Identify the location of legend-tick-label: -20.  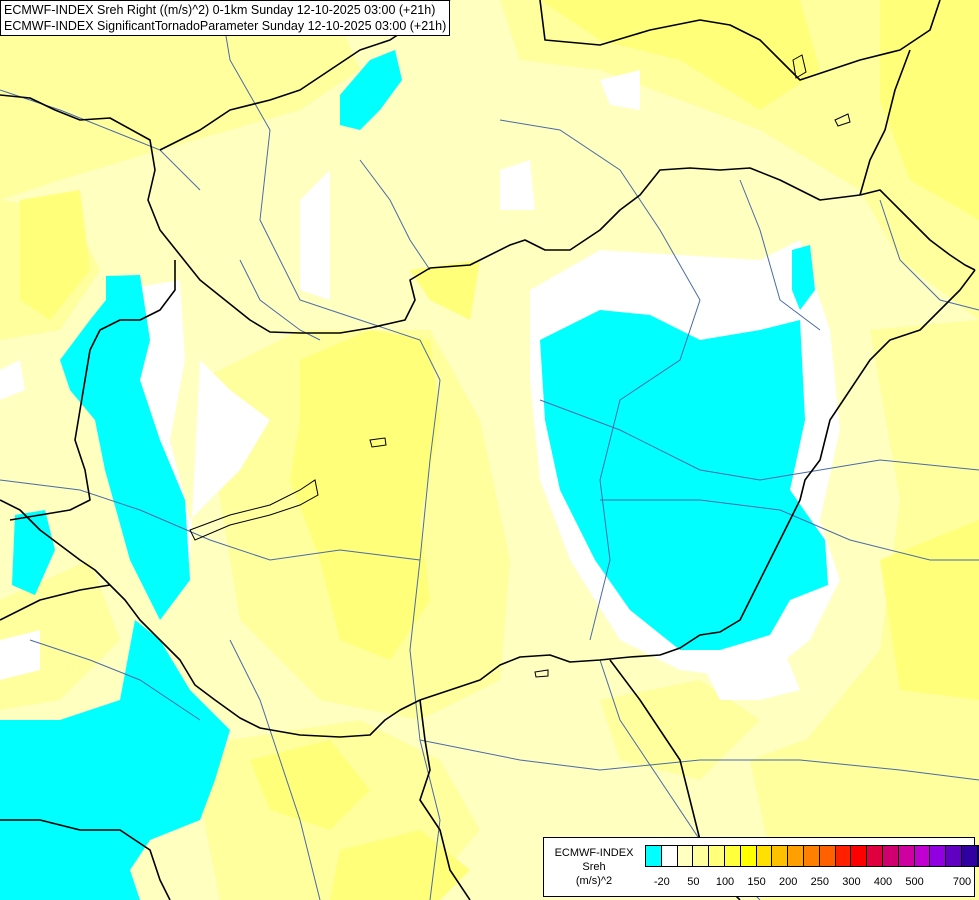
(661, 882).